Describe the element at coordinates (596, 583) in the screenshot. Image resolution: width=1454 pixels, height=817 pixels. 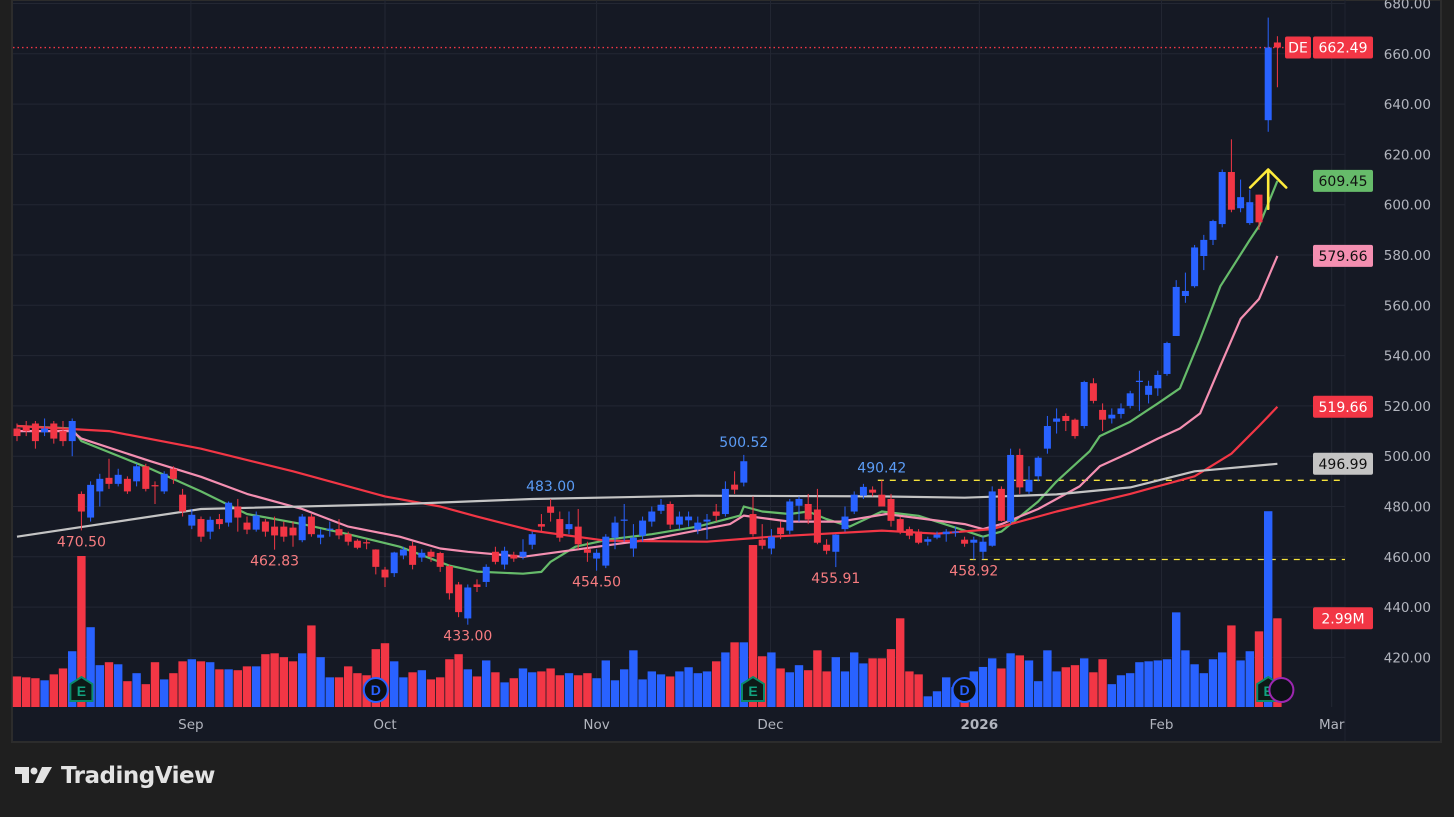
I see `low-price-label: 454.50` at that location.